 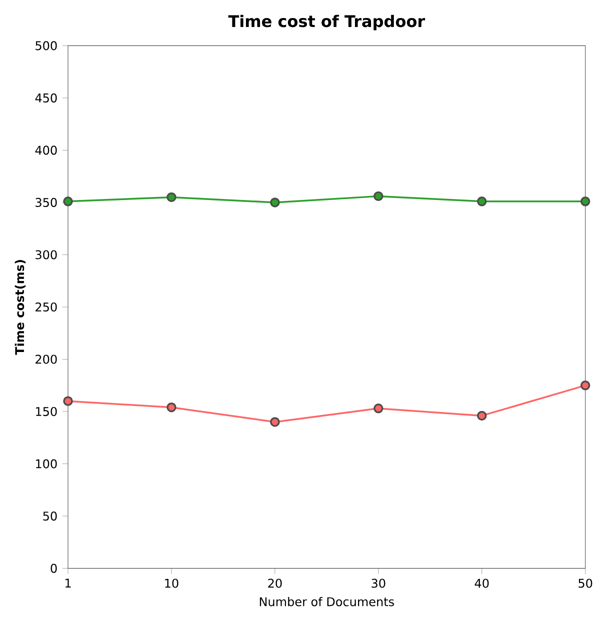 I want to click on y-tick-label: 0, so click(x=53, y=568).